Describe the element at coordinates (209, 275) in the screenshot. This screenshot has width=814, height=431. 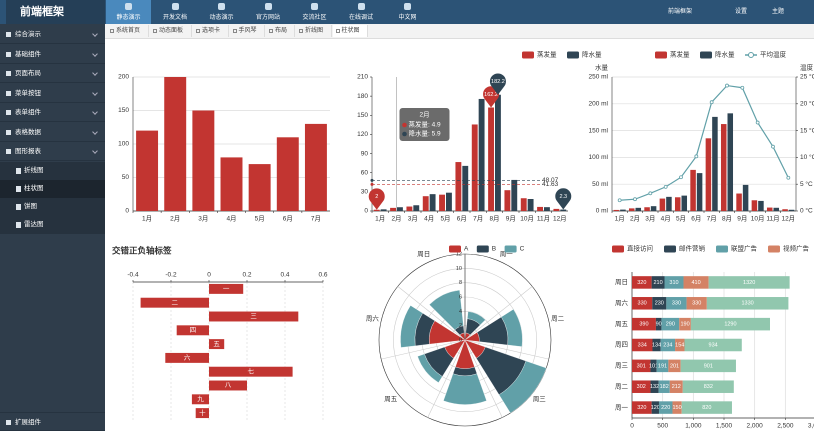
I see `x-tick-label: 0` at that location.